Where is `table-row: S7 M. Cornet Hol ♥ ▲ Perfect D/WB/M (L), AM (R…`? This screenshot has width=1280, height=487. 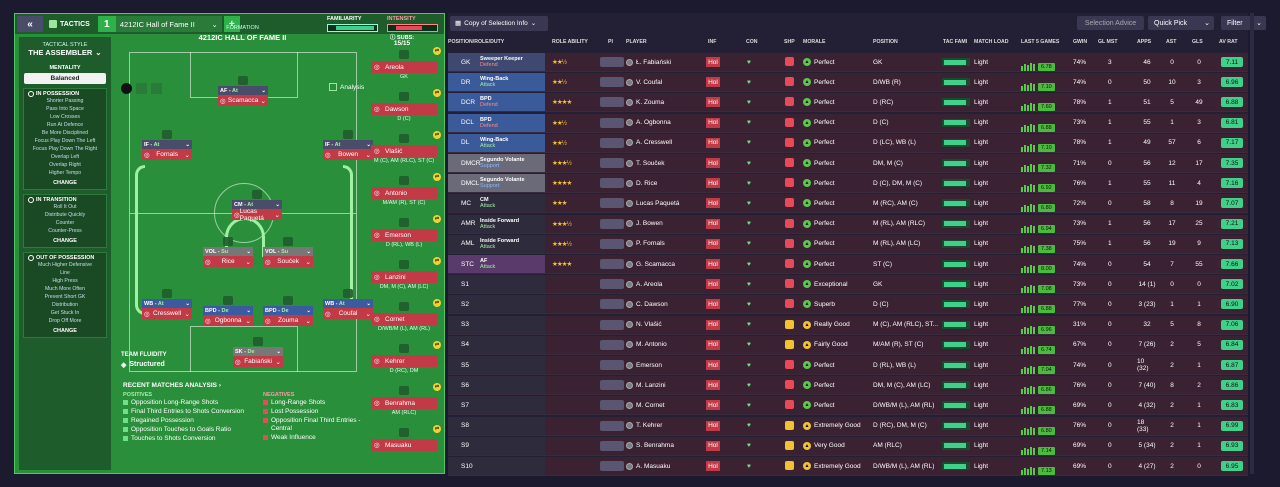
table-row: S7 M. Cornet Hol ♥ ▲ Perfect D/WB/M (L), AM (R… is located at coordinates (848, 406).